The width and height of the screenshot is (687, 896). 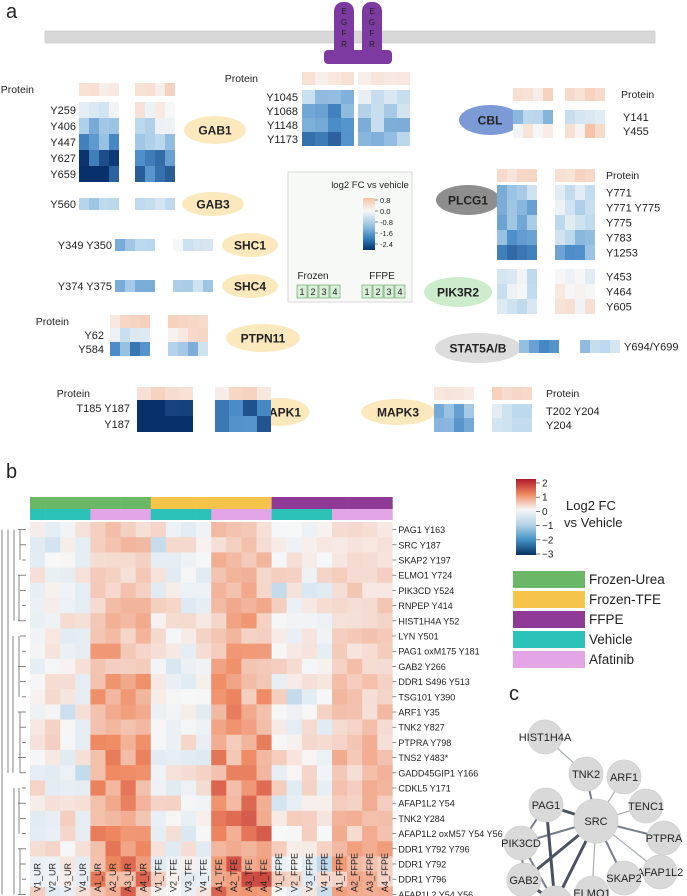 What do you see at coordinates (103, 409) in the screenshot?
I see `site-label: T185 Y187` at bounding box center [103, 409].